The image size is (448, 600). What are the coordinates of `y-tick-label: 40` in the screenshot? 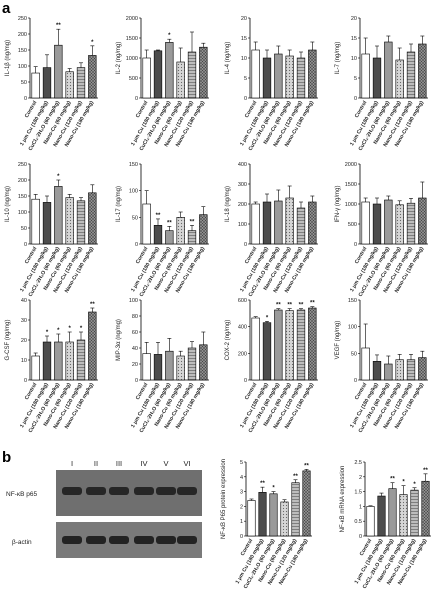 It's located at (135, 349).